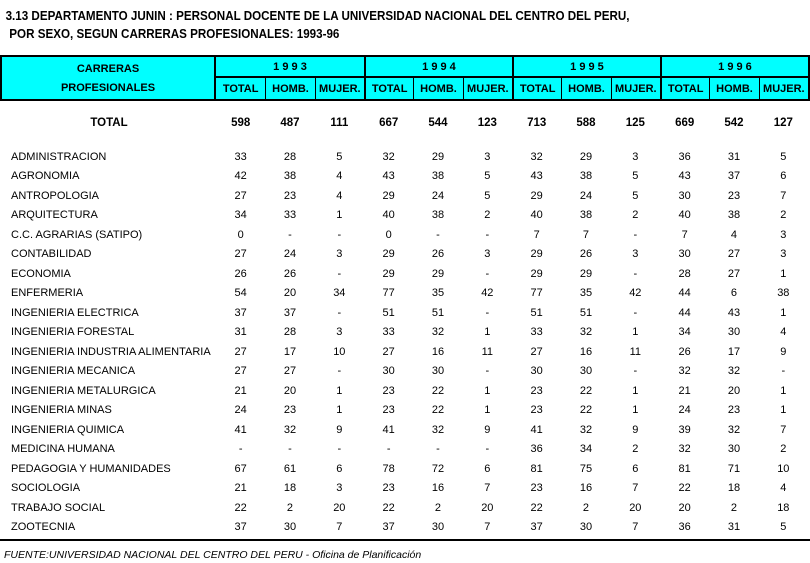 This screenshot has height=563, width=810. Describe the element at coordinates (734, 293) in the screenshot. I see `row-value: 6` at that location.